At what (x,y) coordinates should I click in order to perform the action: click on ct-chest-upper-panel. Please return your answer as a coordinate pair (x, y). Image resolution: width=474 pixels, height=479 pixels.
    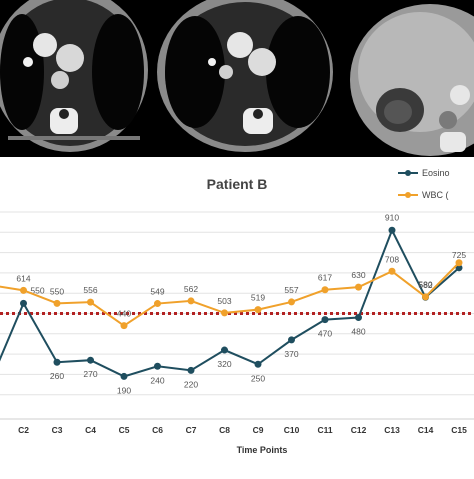
    Looking at the image, I should click on (74, 78).